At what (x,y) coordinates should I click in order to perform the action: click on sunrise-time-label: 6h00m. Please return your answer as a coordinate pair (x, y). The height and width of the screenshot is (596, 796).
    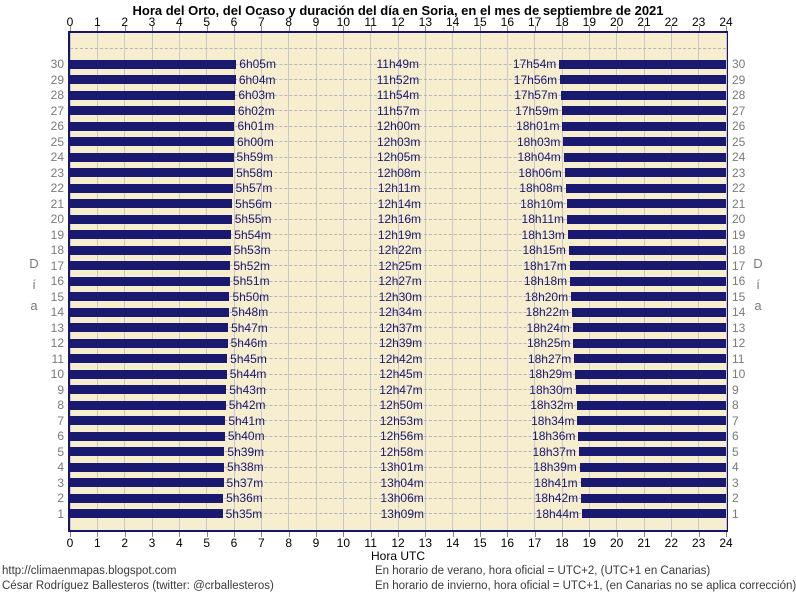
    Looking at the image, I should click on (255, 141).